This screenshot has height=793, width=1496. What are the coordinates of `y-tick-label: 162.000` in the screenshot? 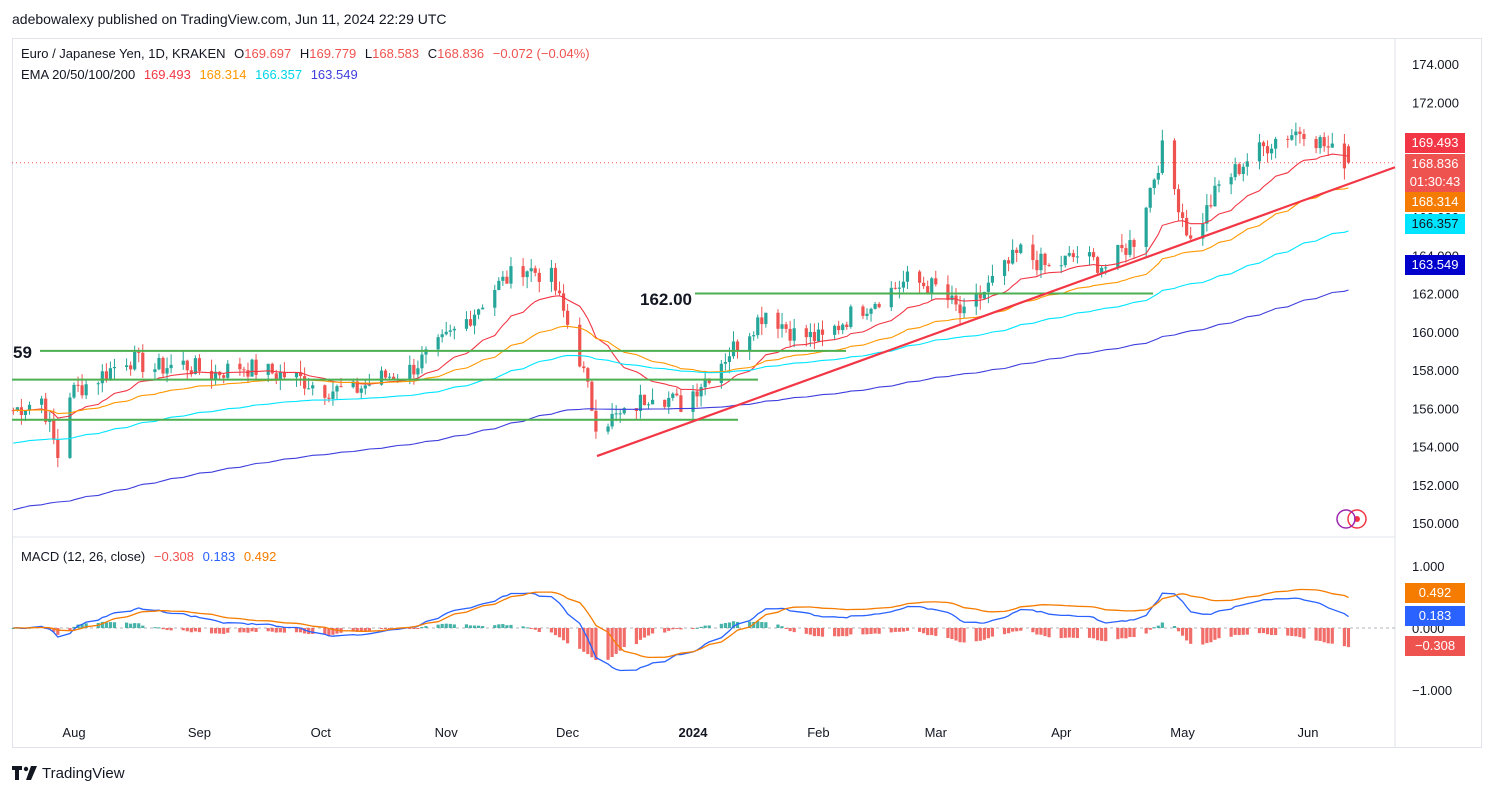 It's located at (1435, 294).